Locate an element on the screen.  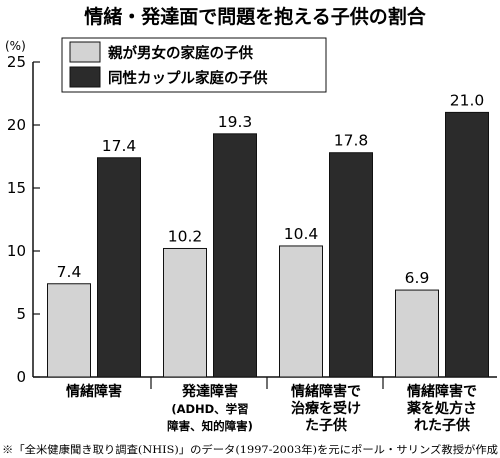
y-tick-label: 5 is located at coordinates (21, 314).